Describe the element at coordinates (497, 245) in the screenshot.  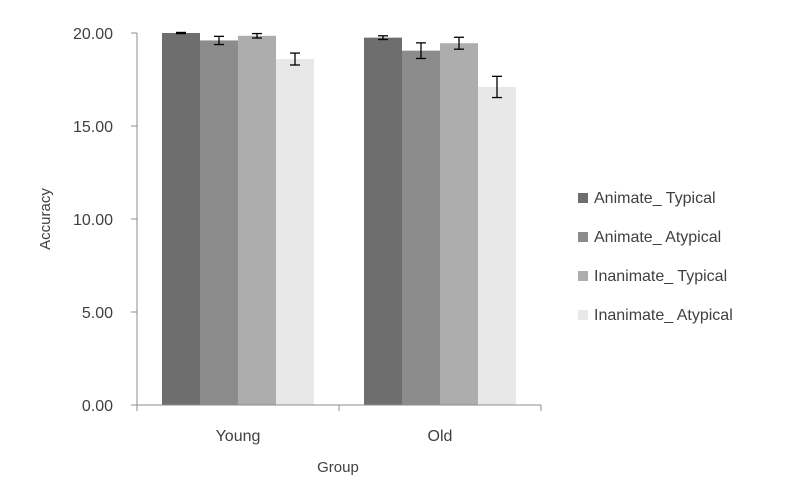
I see `bar-inanimate-atypical-old` at that location.